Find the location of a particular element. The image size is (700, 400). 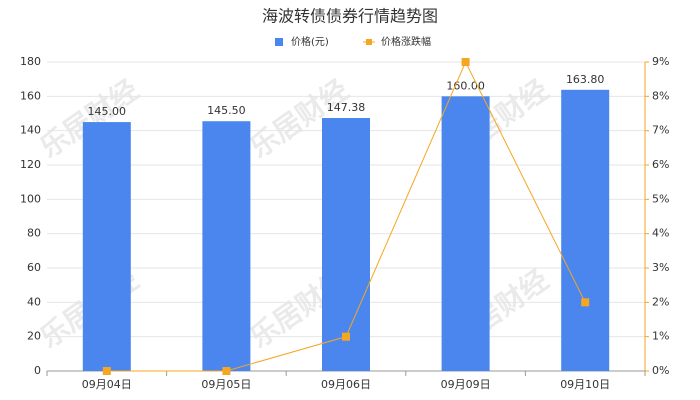

legend-label: 价格(元) is located at coordinates (310, 41).